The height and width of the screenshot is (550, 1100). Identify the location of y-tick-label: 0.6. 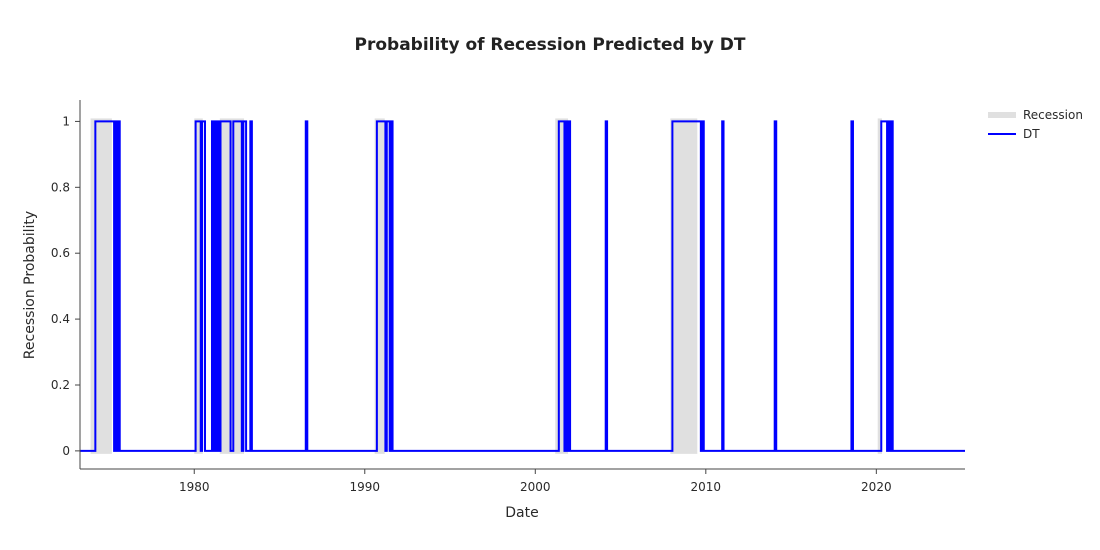
(60, 253).